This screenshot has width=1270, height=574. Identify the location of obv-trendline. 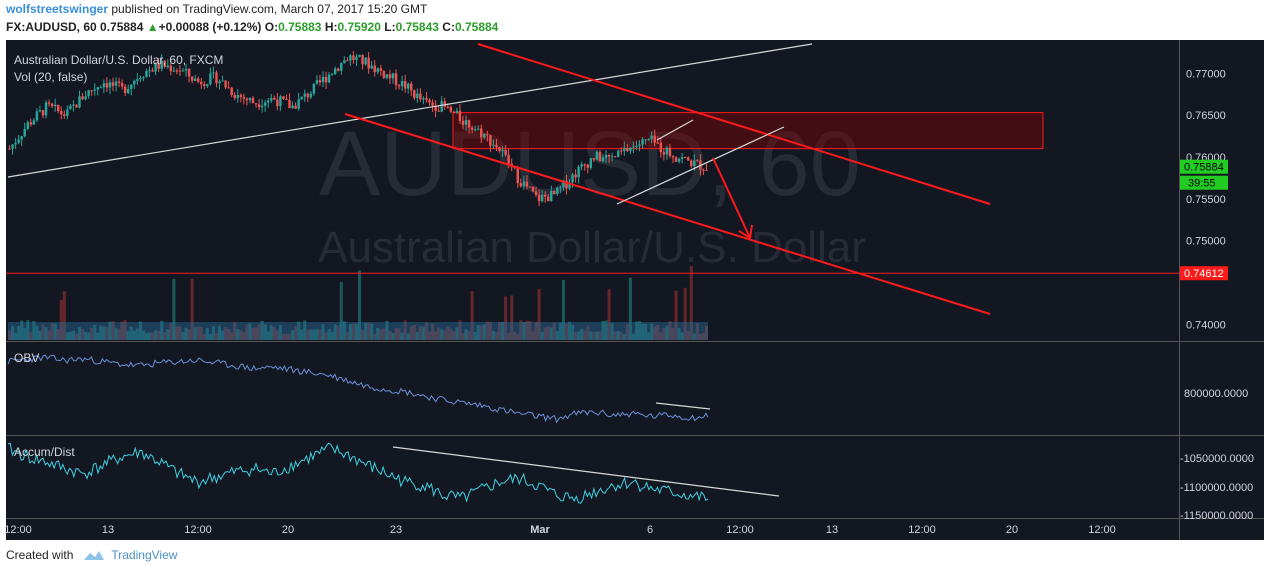
(683, 406).